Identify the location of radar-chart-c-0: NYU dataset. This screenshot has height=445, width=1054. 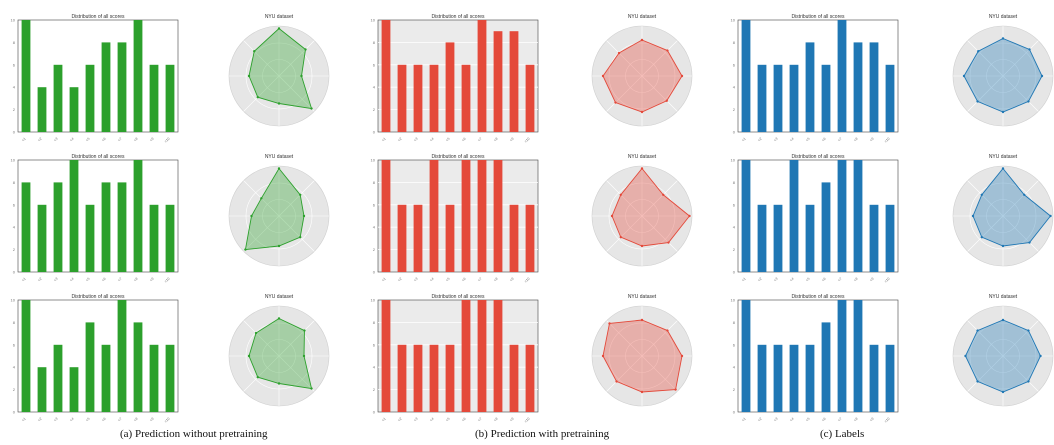
(1003, 70).